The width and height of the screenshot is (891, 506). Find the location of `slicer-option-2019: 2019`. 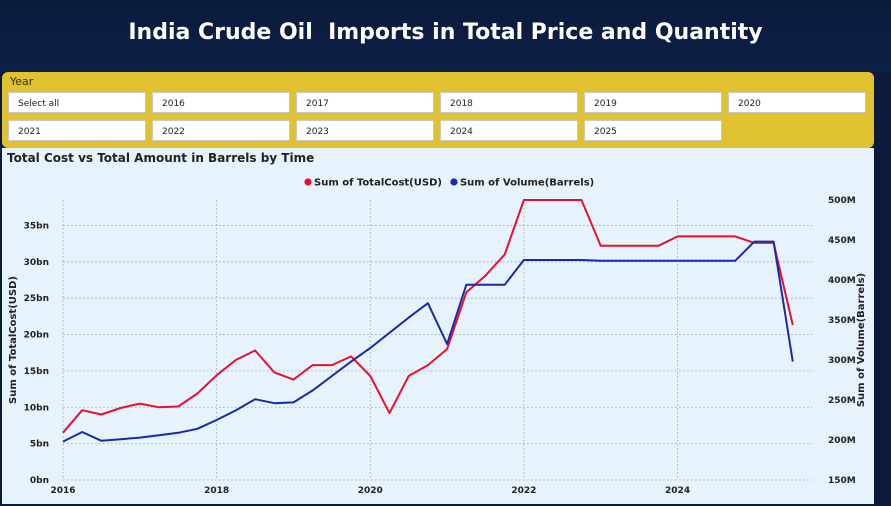

slicer-option-2019: 2019 is located at coordinates (653, 102).